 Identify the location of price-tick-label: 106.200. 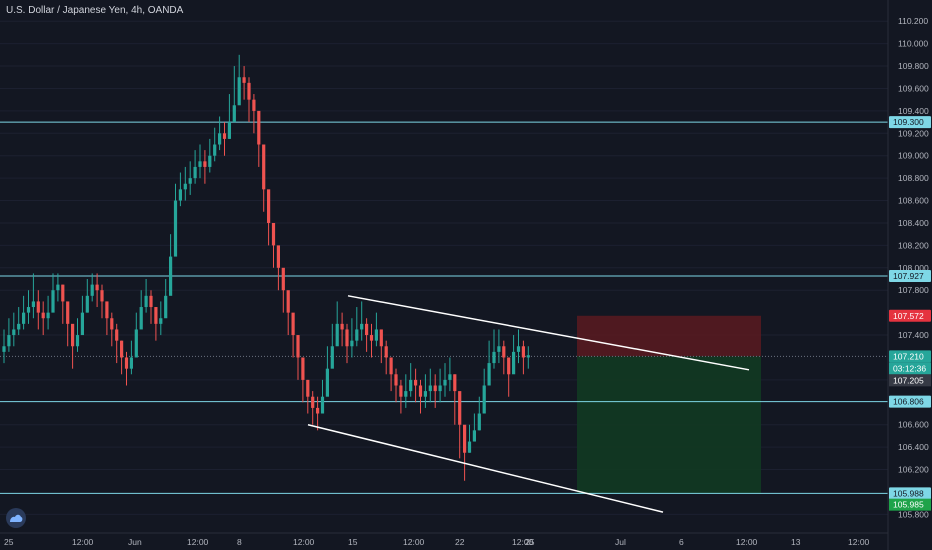
(913, 470).